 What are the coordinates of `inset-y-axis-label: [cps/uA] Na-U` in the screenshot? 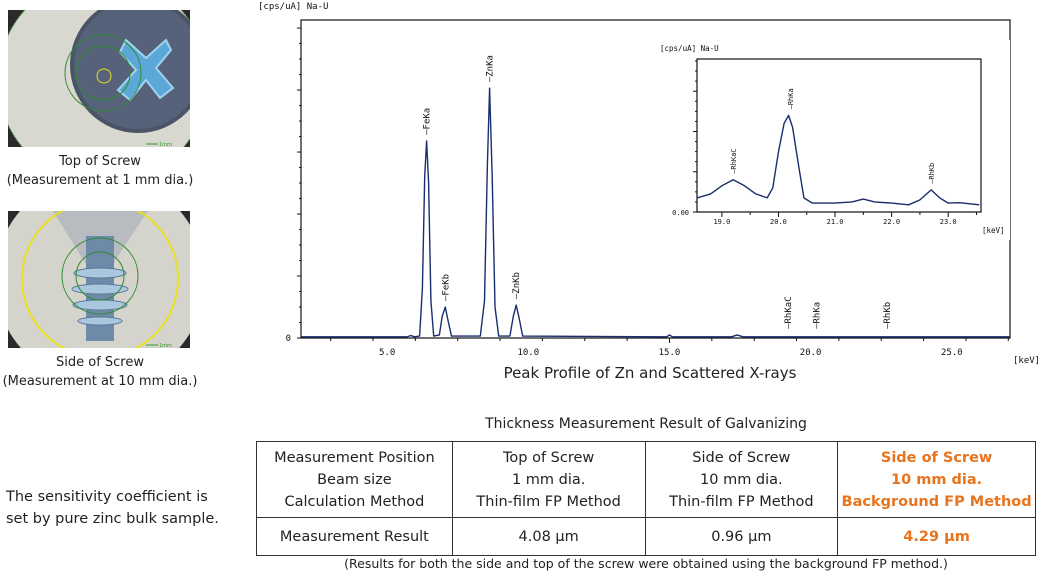 It's located at (689, 48).